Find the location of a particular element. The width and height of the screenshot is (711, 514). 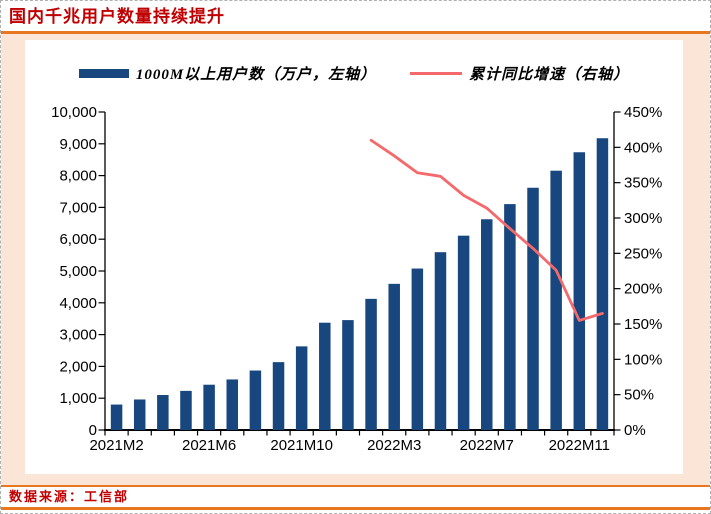

bar-2021M6 is located at coordinates (209, 407).